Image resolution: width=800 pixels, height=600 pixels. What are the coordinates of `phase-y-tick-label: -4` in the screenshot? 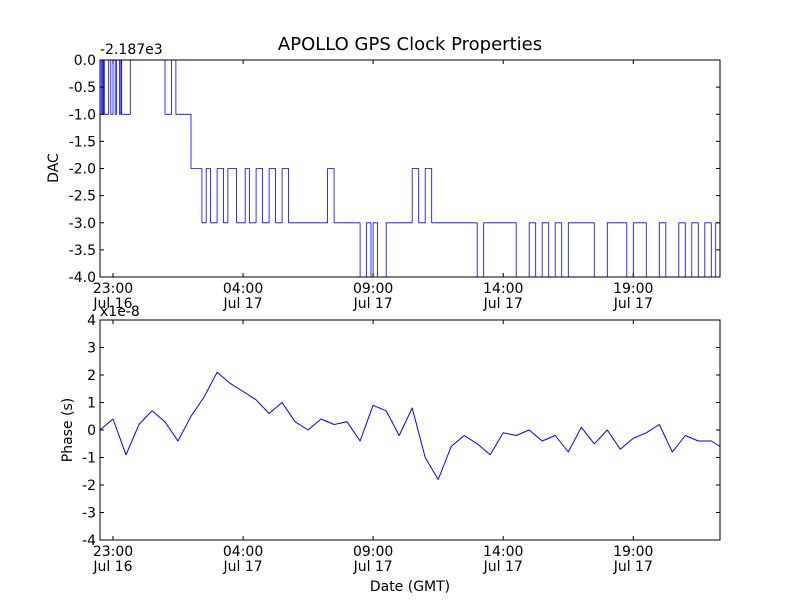 It's located at (89, 541).